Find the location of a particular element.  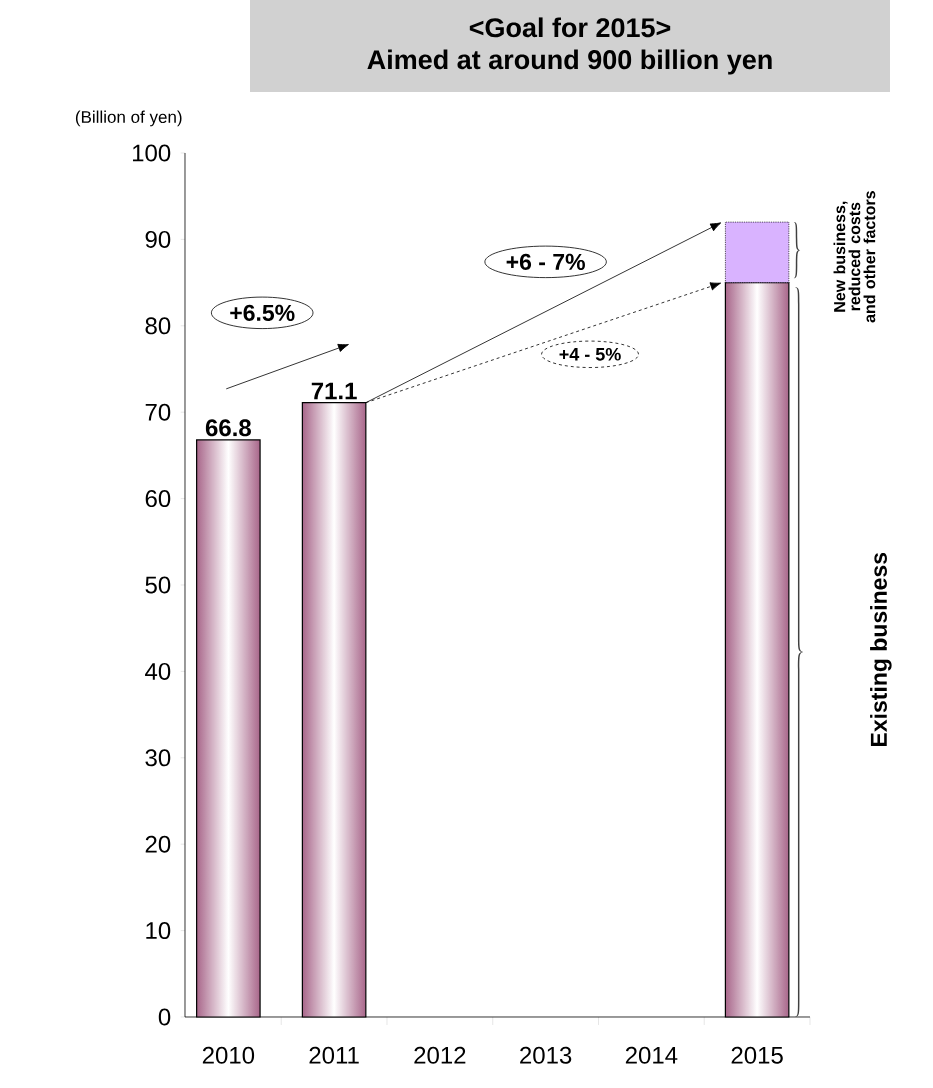

x-tick-label: 2014 is located at coordinates (651, 1055).